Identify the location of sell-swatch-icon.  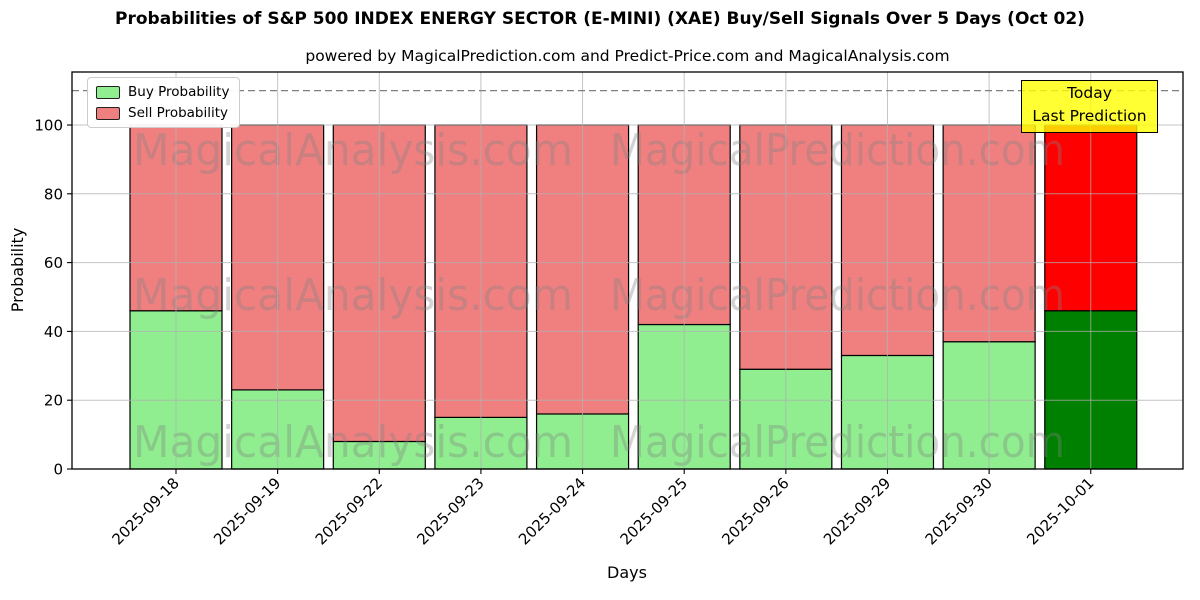
(108, 113).